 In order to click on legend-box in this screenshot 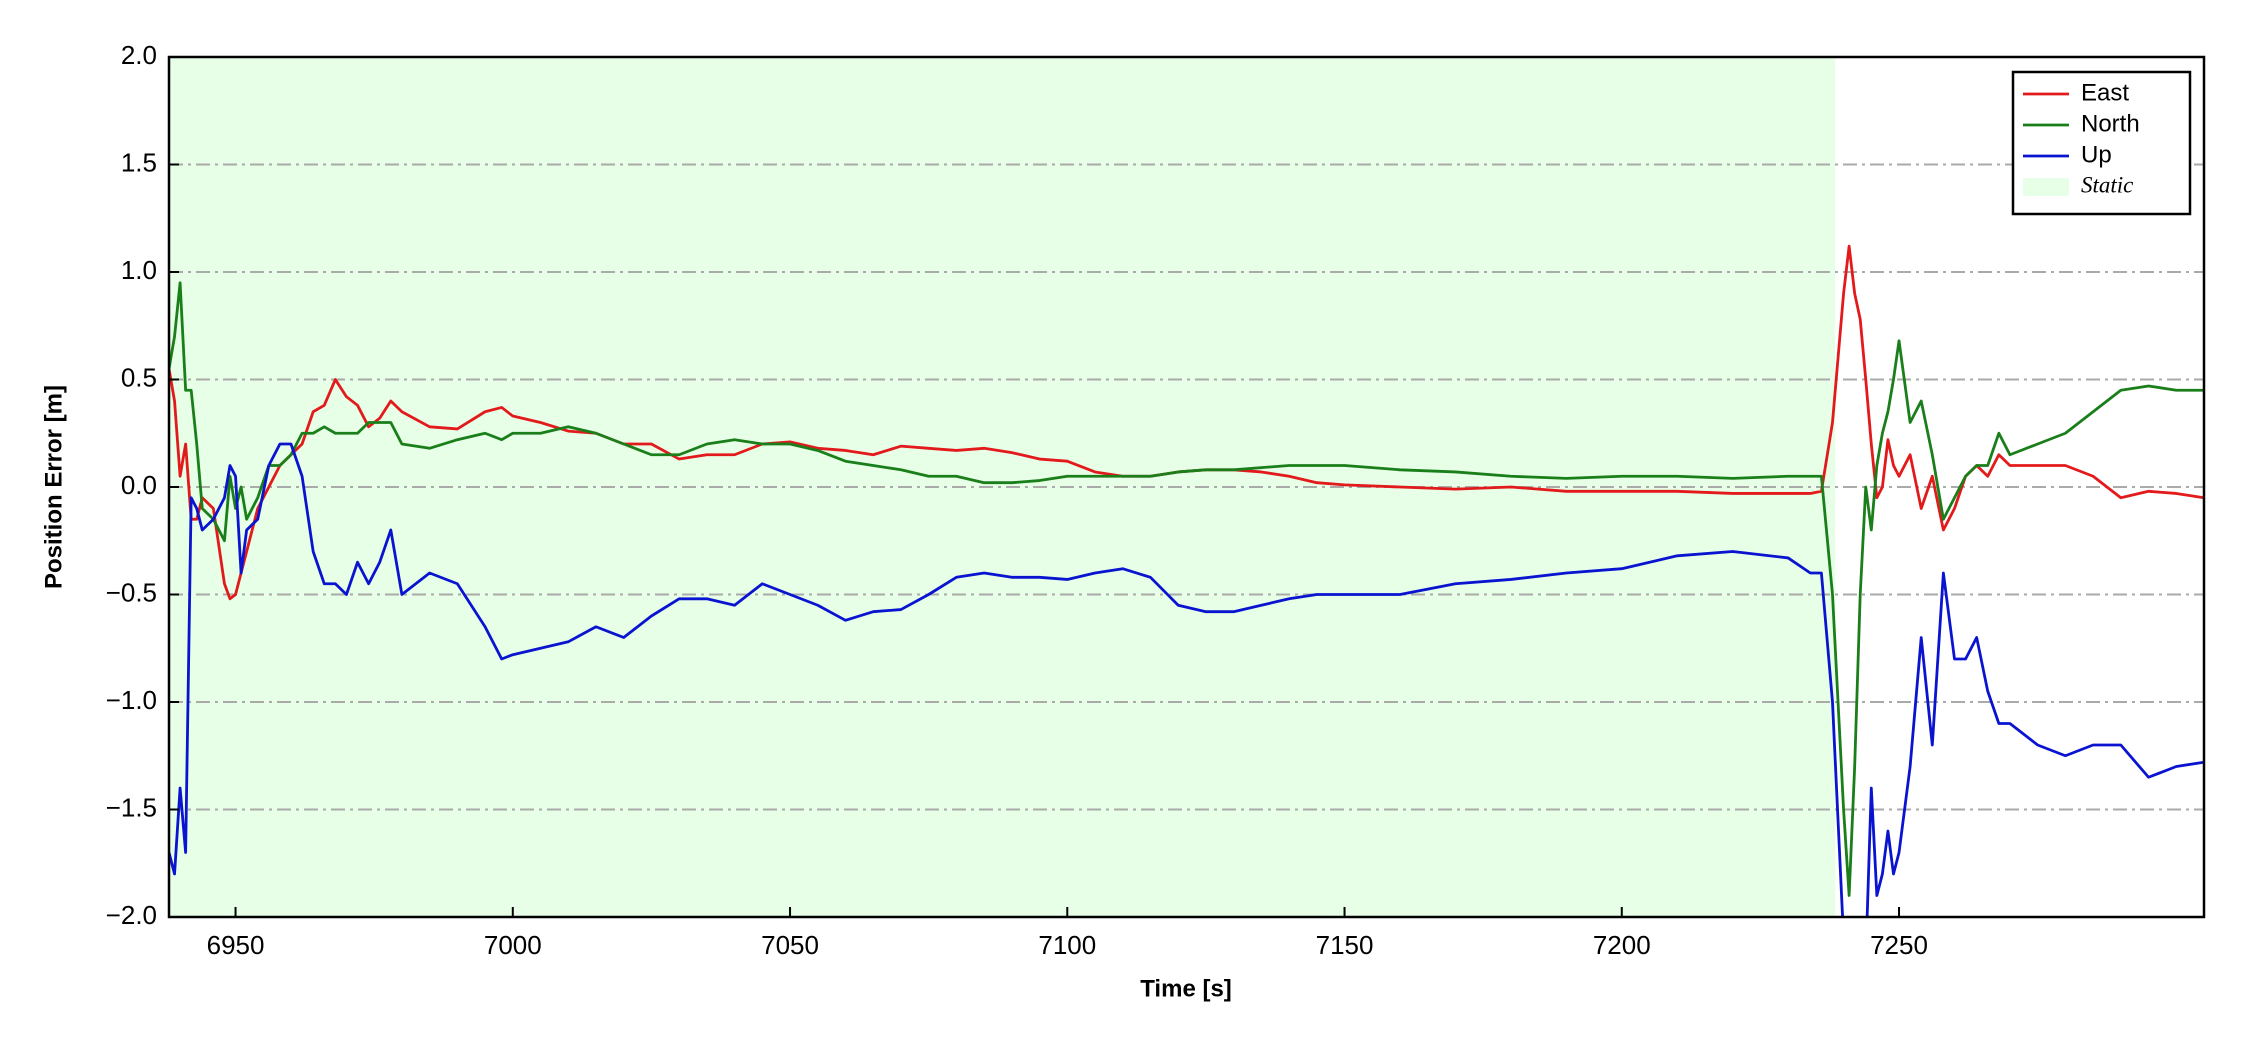, I will do `click(2101, 143)`.